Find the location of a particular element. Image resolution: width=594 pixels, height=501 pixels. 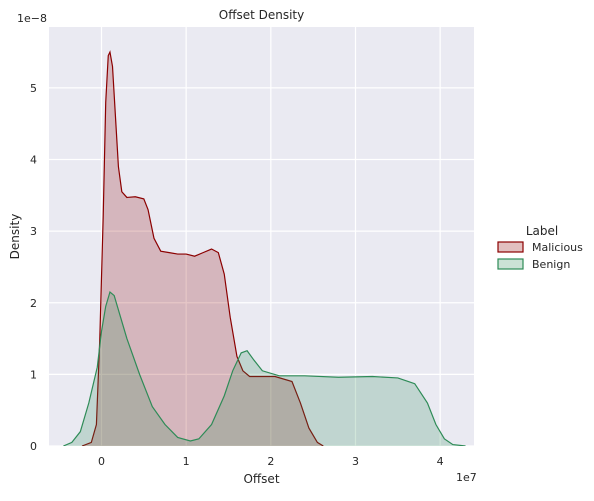

legend: Malicious Benign is located at coordinates (540, 256).